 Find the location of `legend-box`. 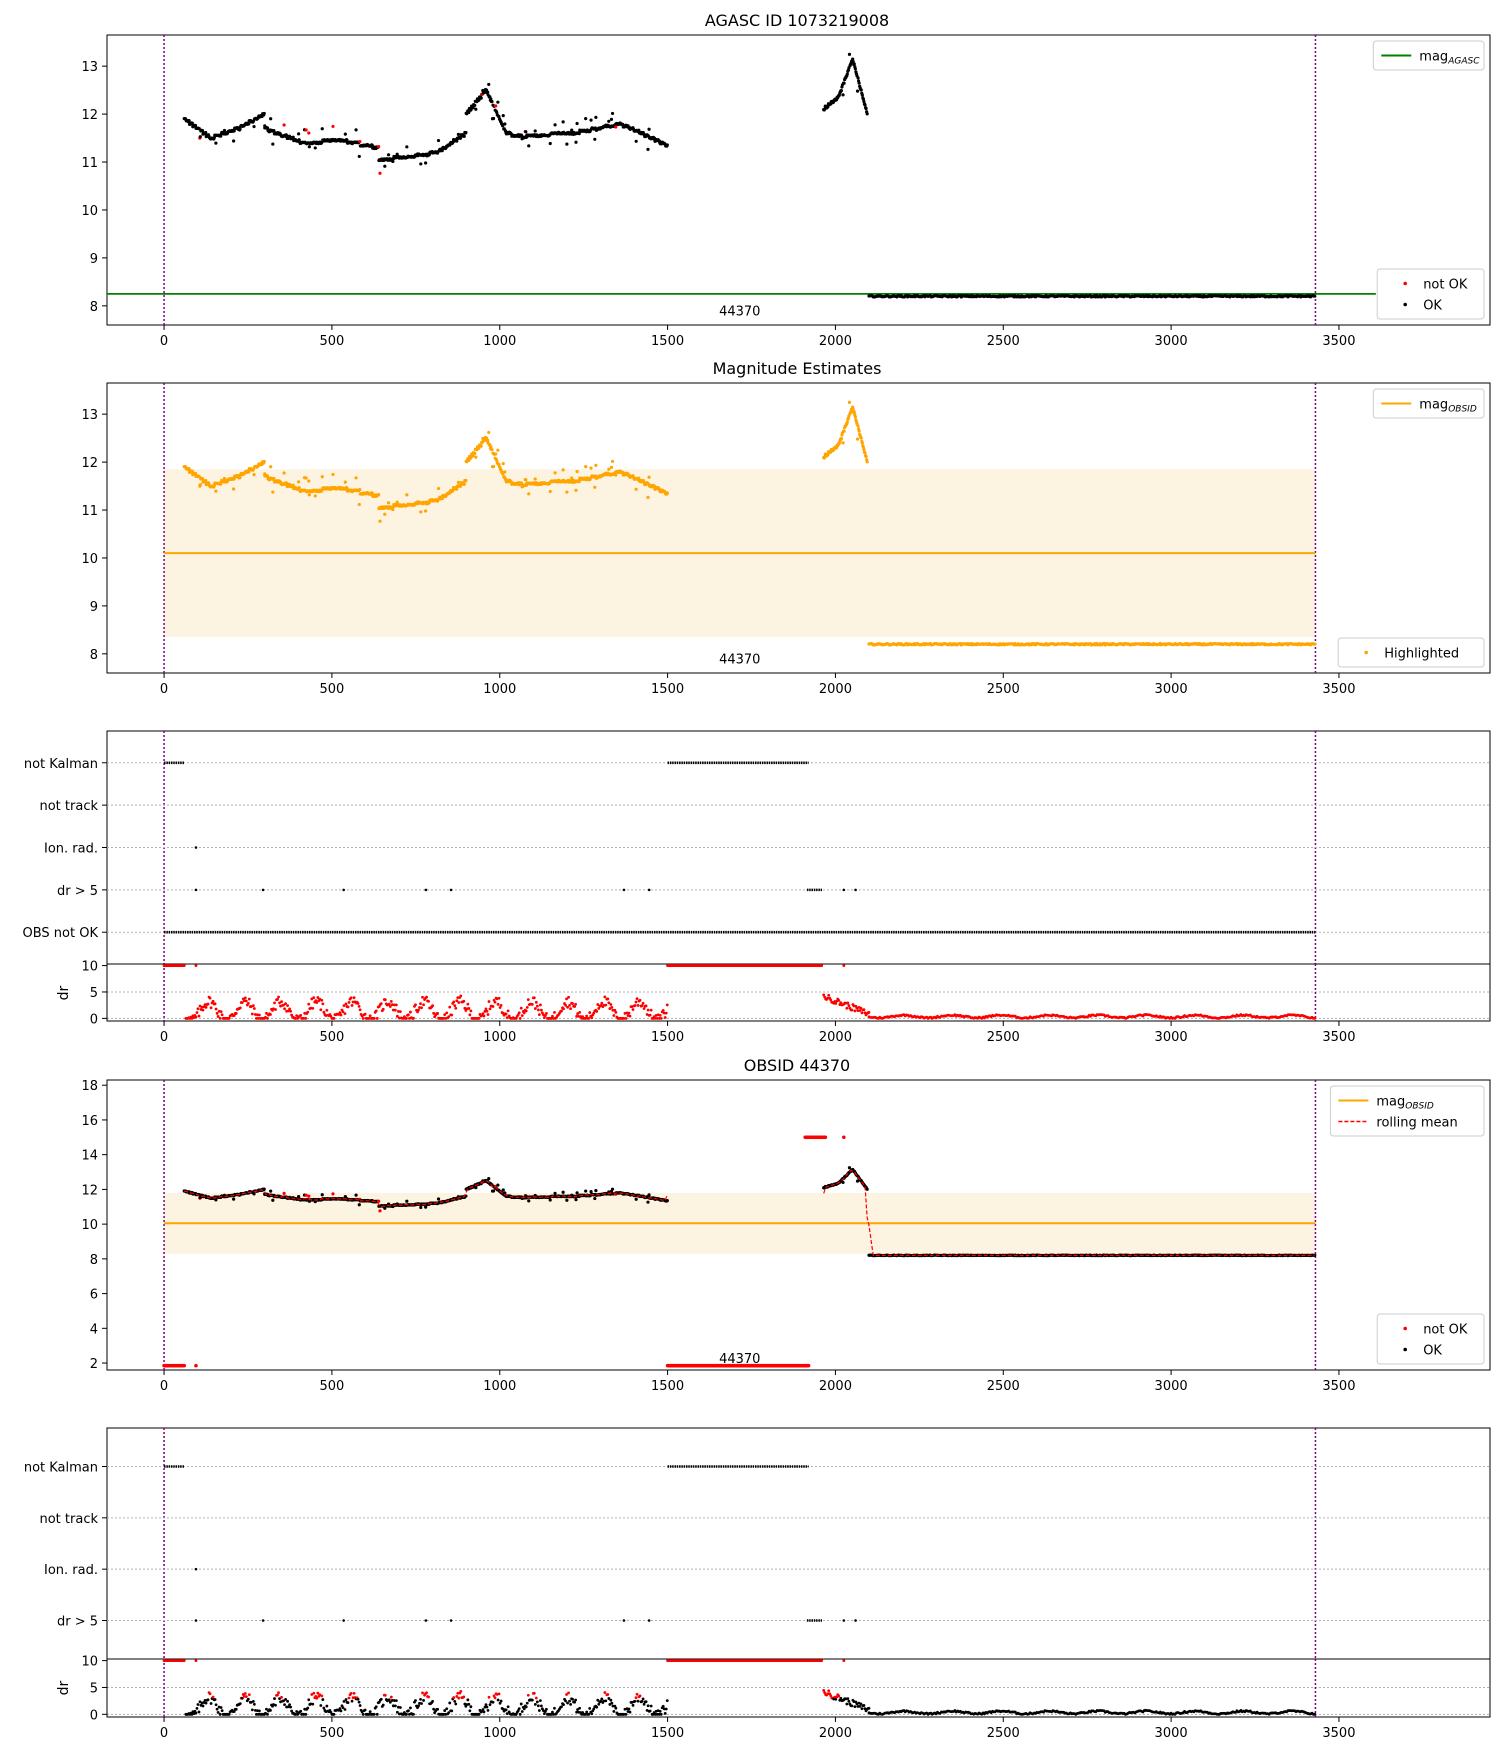

legend-box is located at coordinates (1428, 403).